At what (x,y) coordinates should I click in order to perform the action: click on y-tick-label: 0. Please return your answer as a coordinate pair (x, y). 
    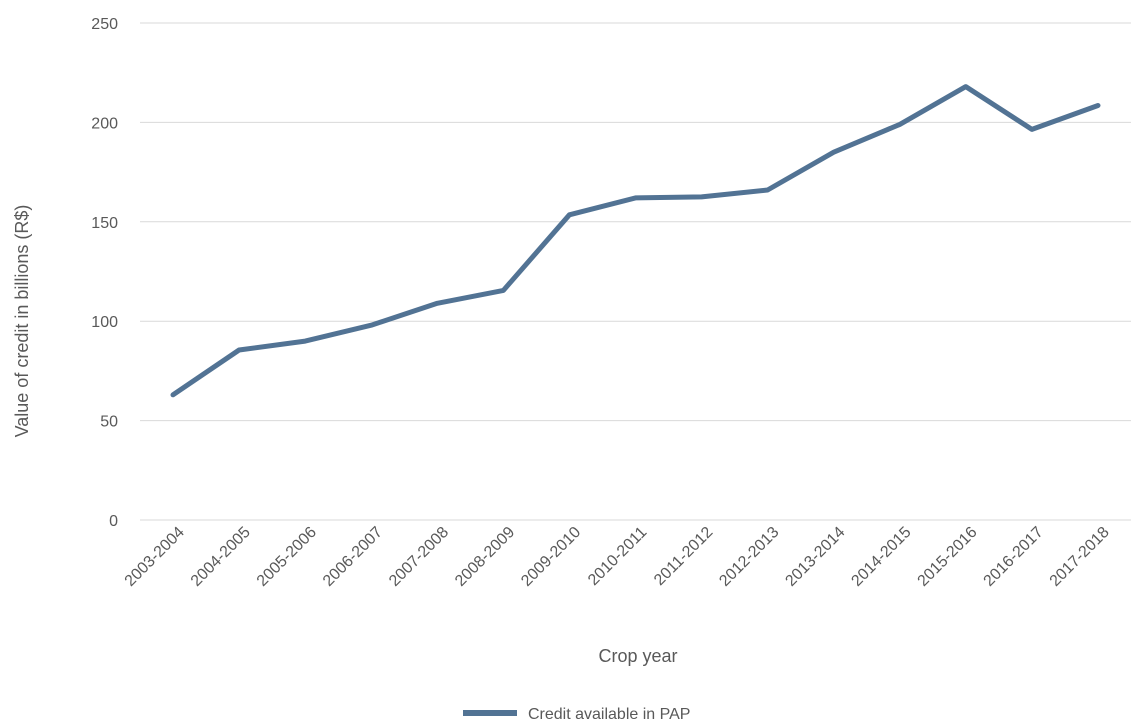
    Looking at the image, I should click on (113, 521).